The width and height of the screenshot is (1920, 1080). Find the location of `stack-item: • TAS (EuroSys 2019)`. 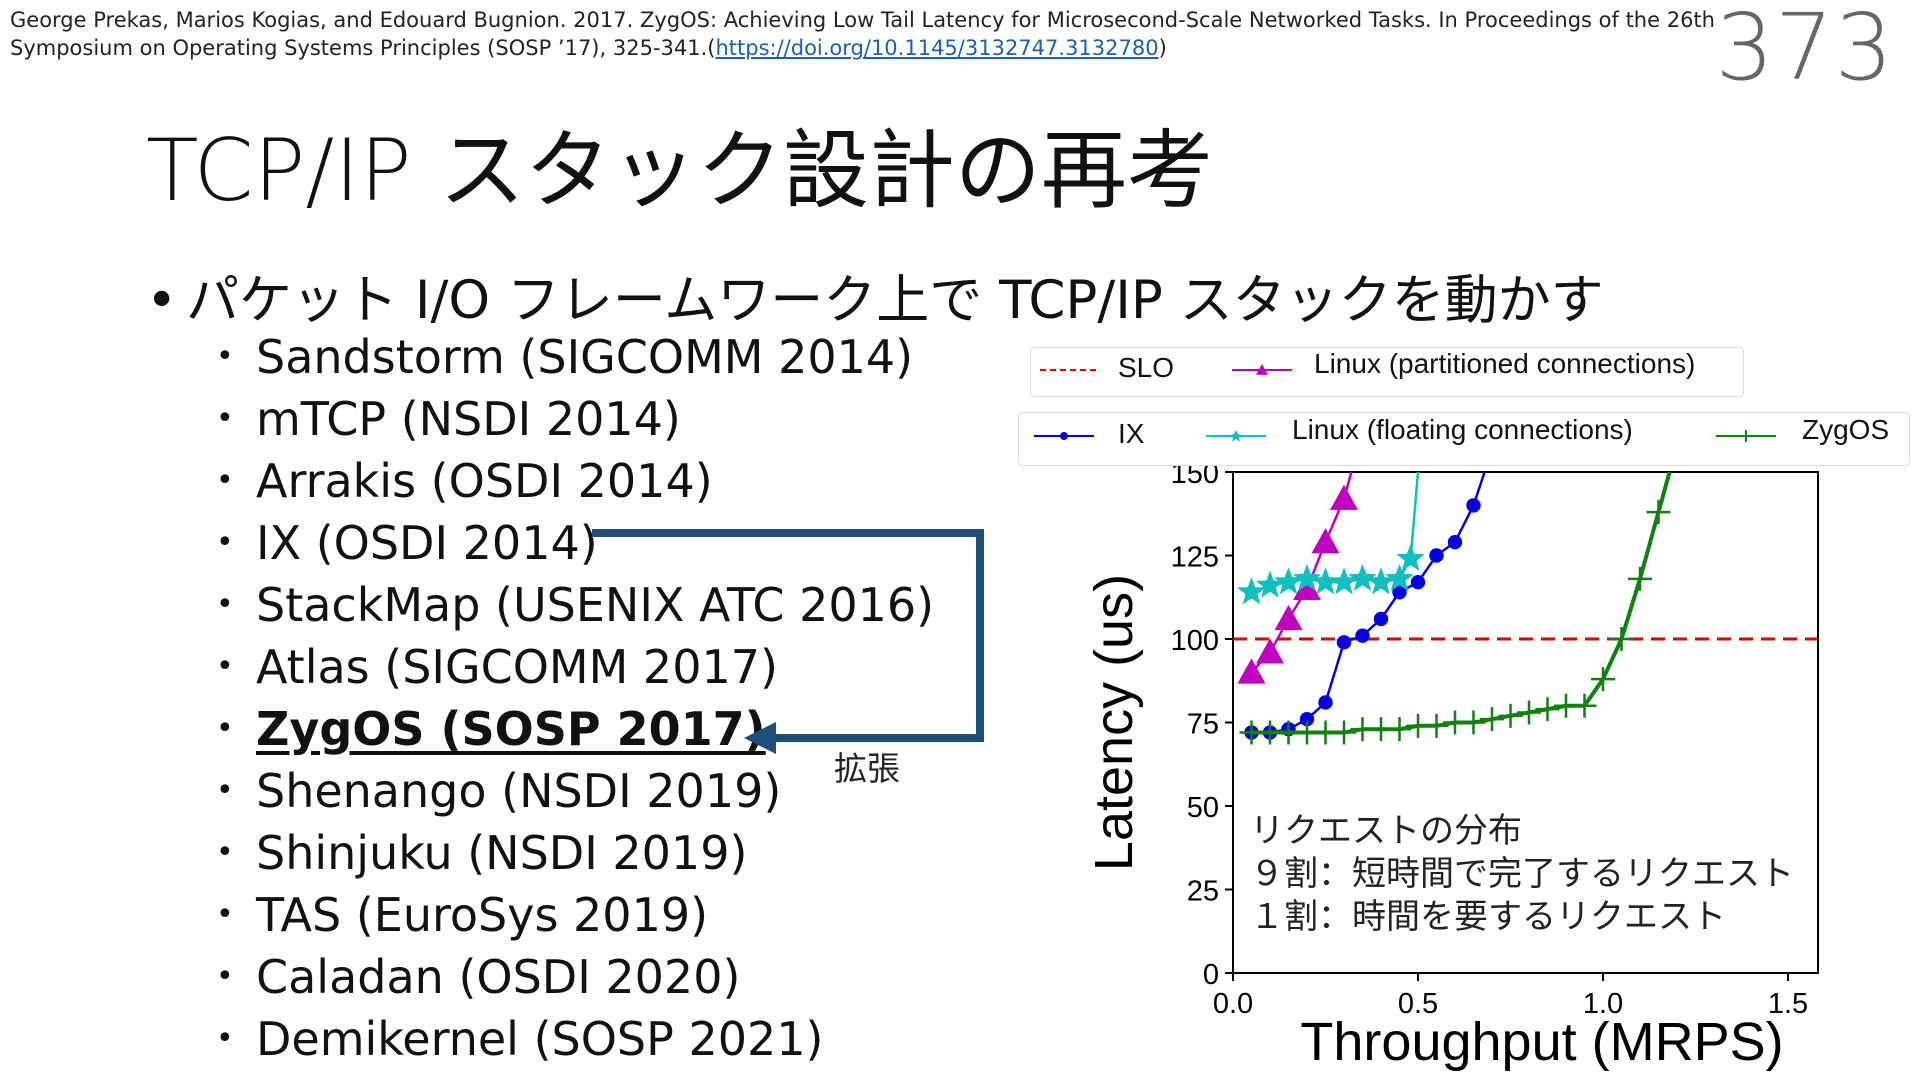

stack-item: • TAS (EuroSys 2019) is located at coordinates (575, 915).